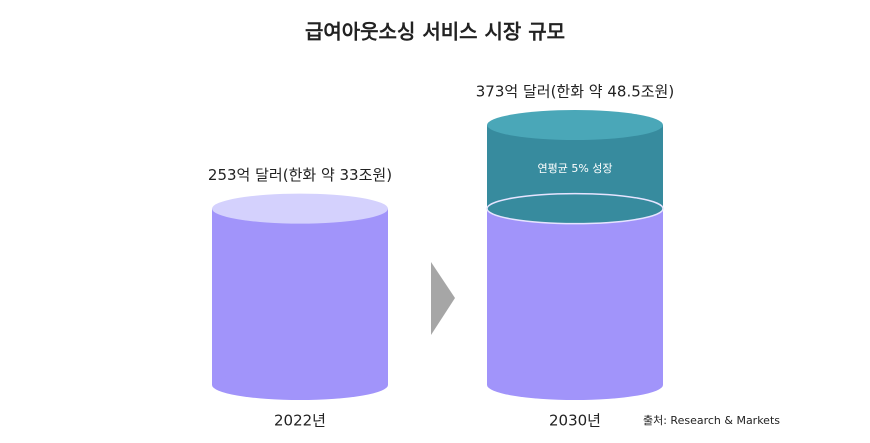  I want to click on source: 출처: Research & Markets, so click(711, 420).